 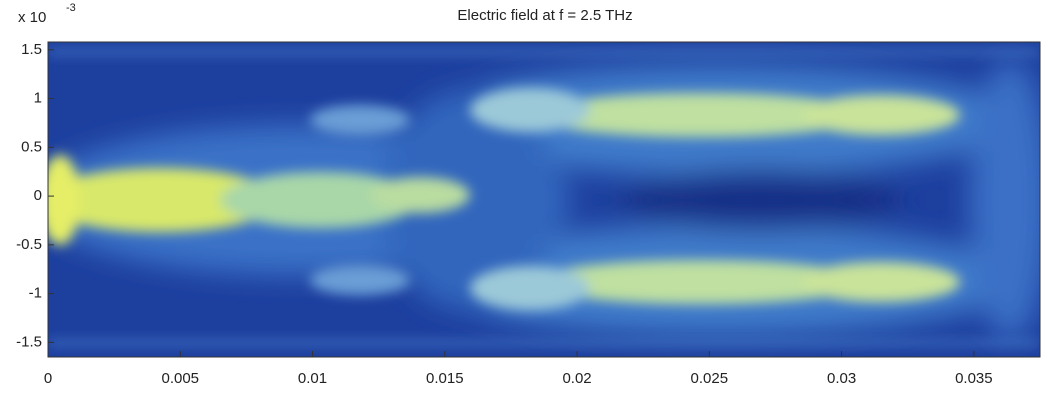 What do you see at coordinates (71, 8) in the screenshot?
I see `y-multiplier-exponent: -3` at bounding box center [71, 8].